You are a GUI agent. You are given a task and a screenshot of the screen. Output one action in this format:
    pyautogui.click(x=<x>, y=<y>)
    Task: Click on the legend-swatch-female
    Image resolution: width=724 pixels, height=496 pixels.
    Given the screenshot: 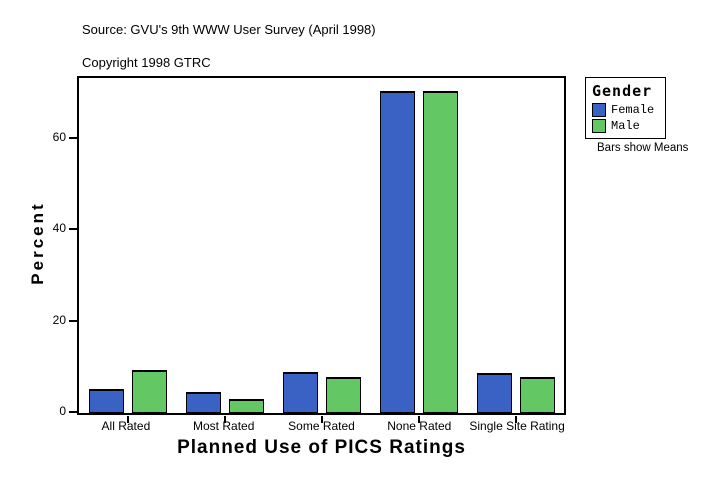 What is the action you would take?
    pyautogui.click(x=599, y=110)
    